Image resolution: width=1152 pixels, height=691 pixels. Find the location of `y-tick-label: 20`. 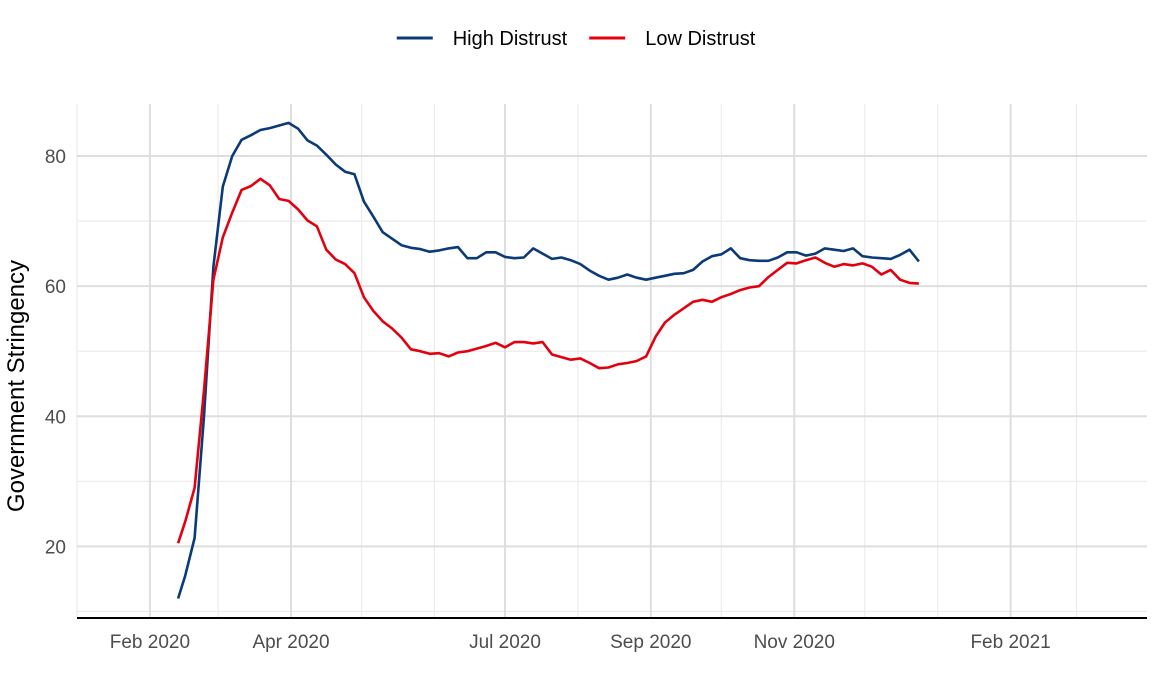

y-tick-label: 20 is located at coordinates (55, 547).